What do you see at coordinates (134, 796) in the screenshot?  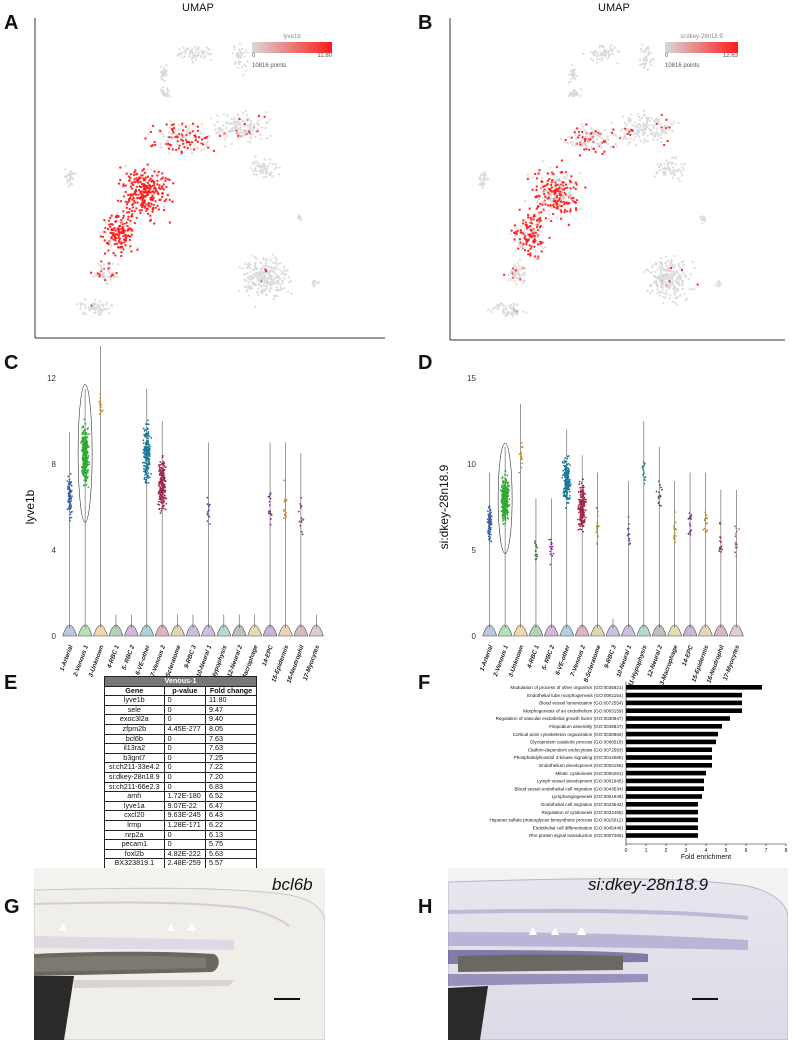 I see `table-cell-gene: amh` at bounding box center [134, 796].